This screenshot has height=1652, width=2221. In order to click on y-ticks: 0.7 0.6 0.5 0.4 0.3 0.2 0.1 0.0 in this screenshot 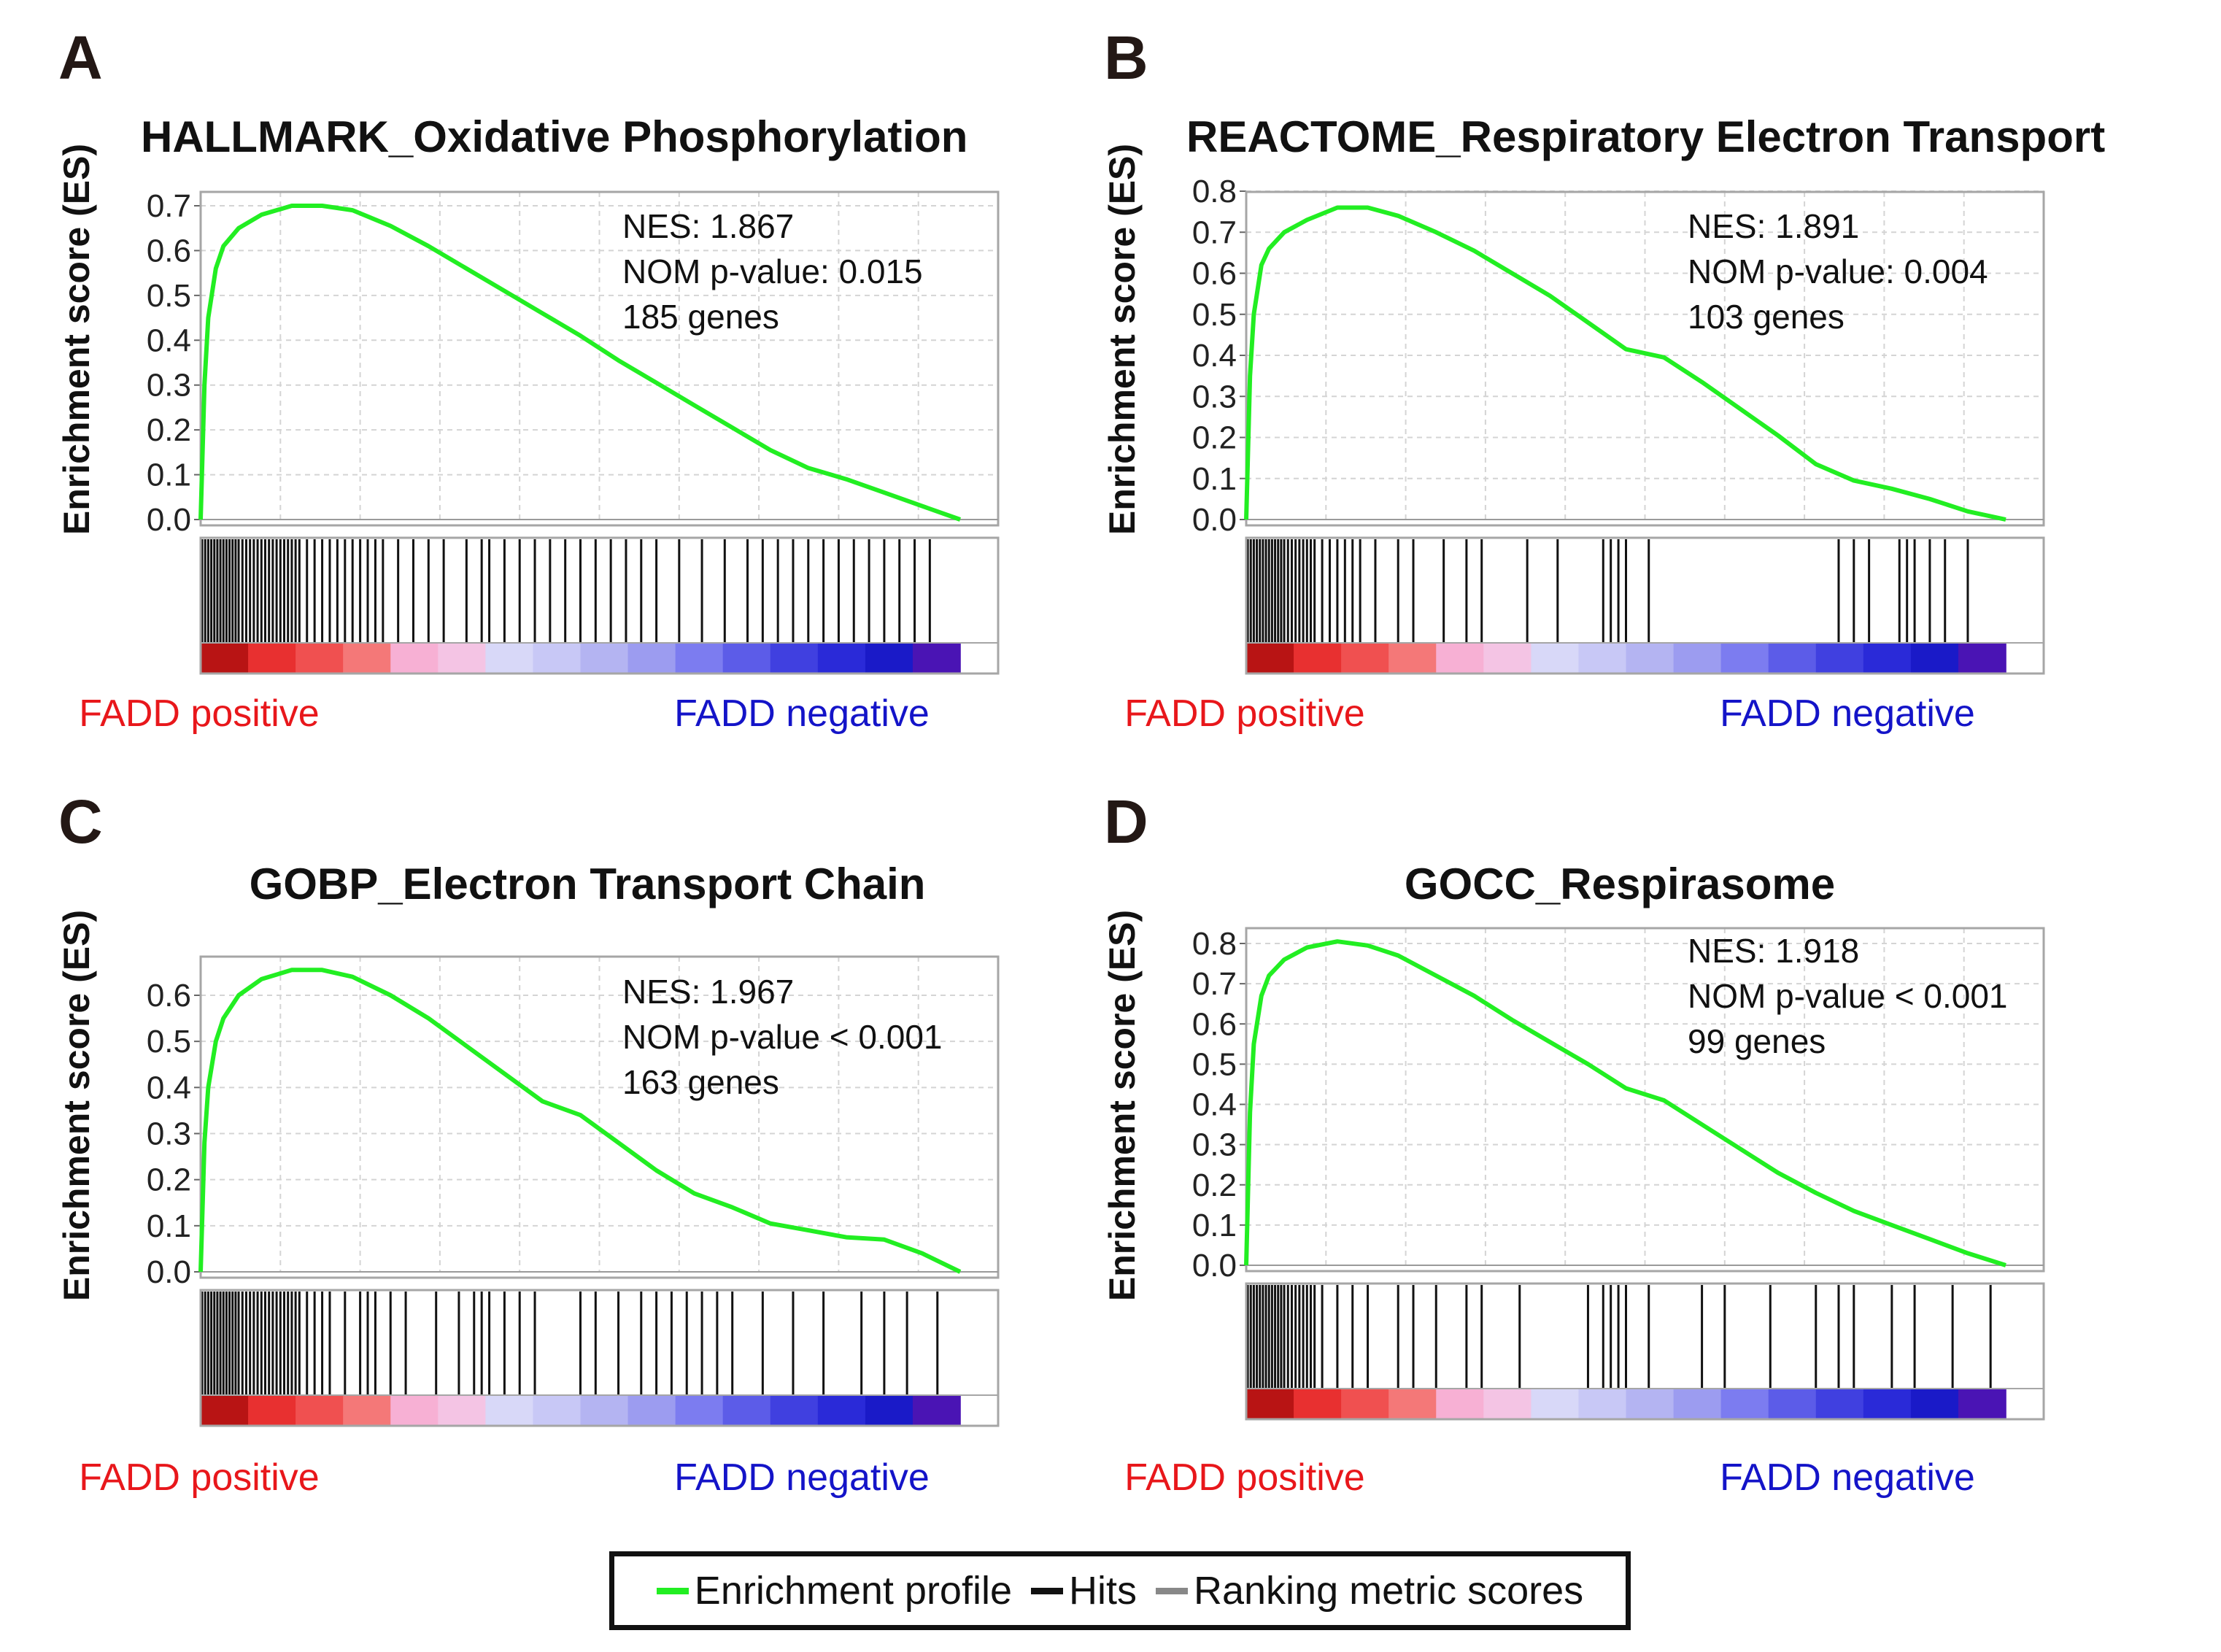, I will do `click(174, 363)`.